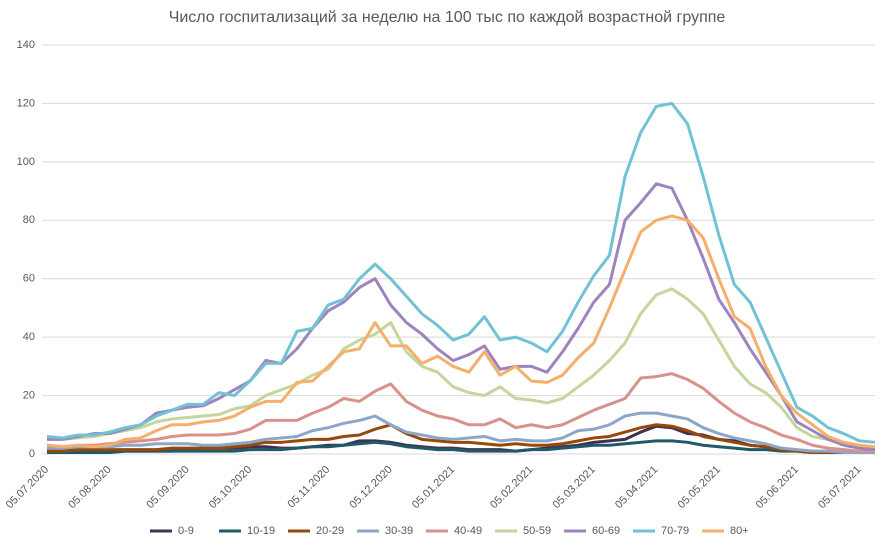 This screenshot has width=895, height=548. Describe the element at coordinates (675, 531) in the screenshot. I see `legend-label: 70-79` at that location.